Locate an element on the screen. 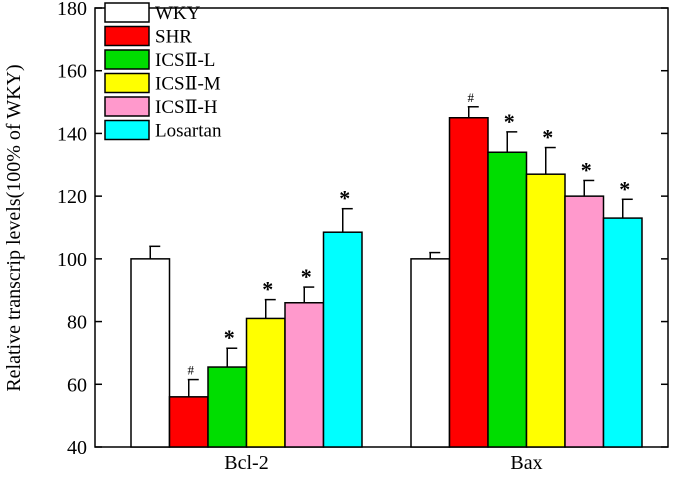  y-axis-label: Relative transcrip levels(100% of WKY) is located at coordinates (14, 227).